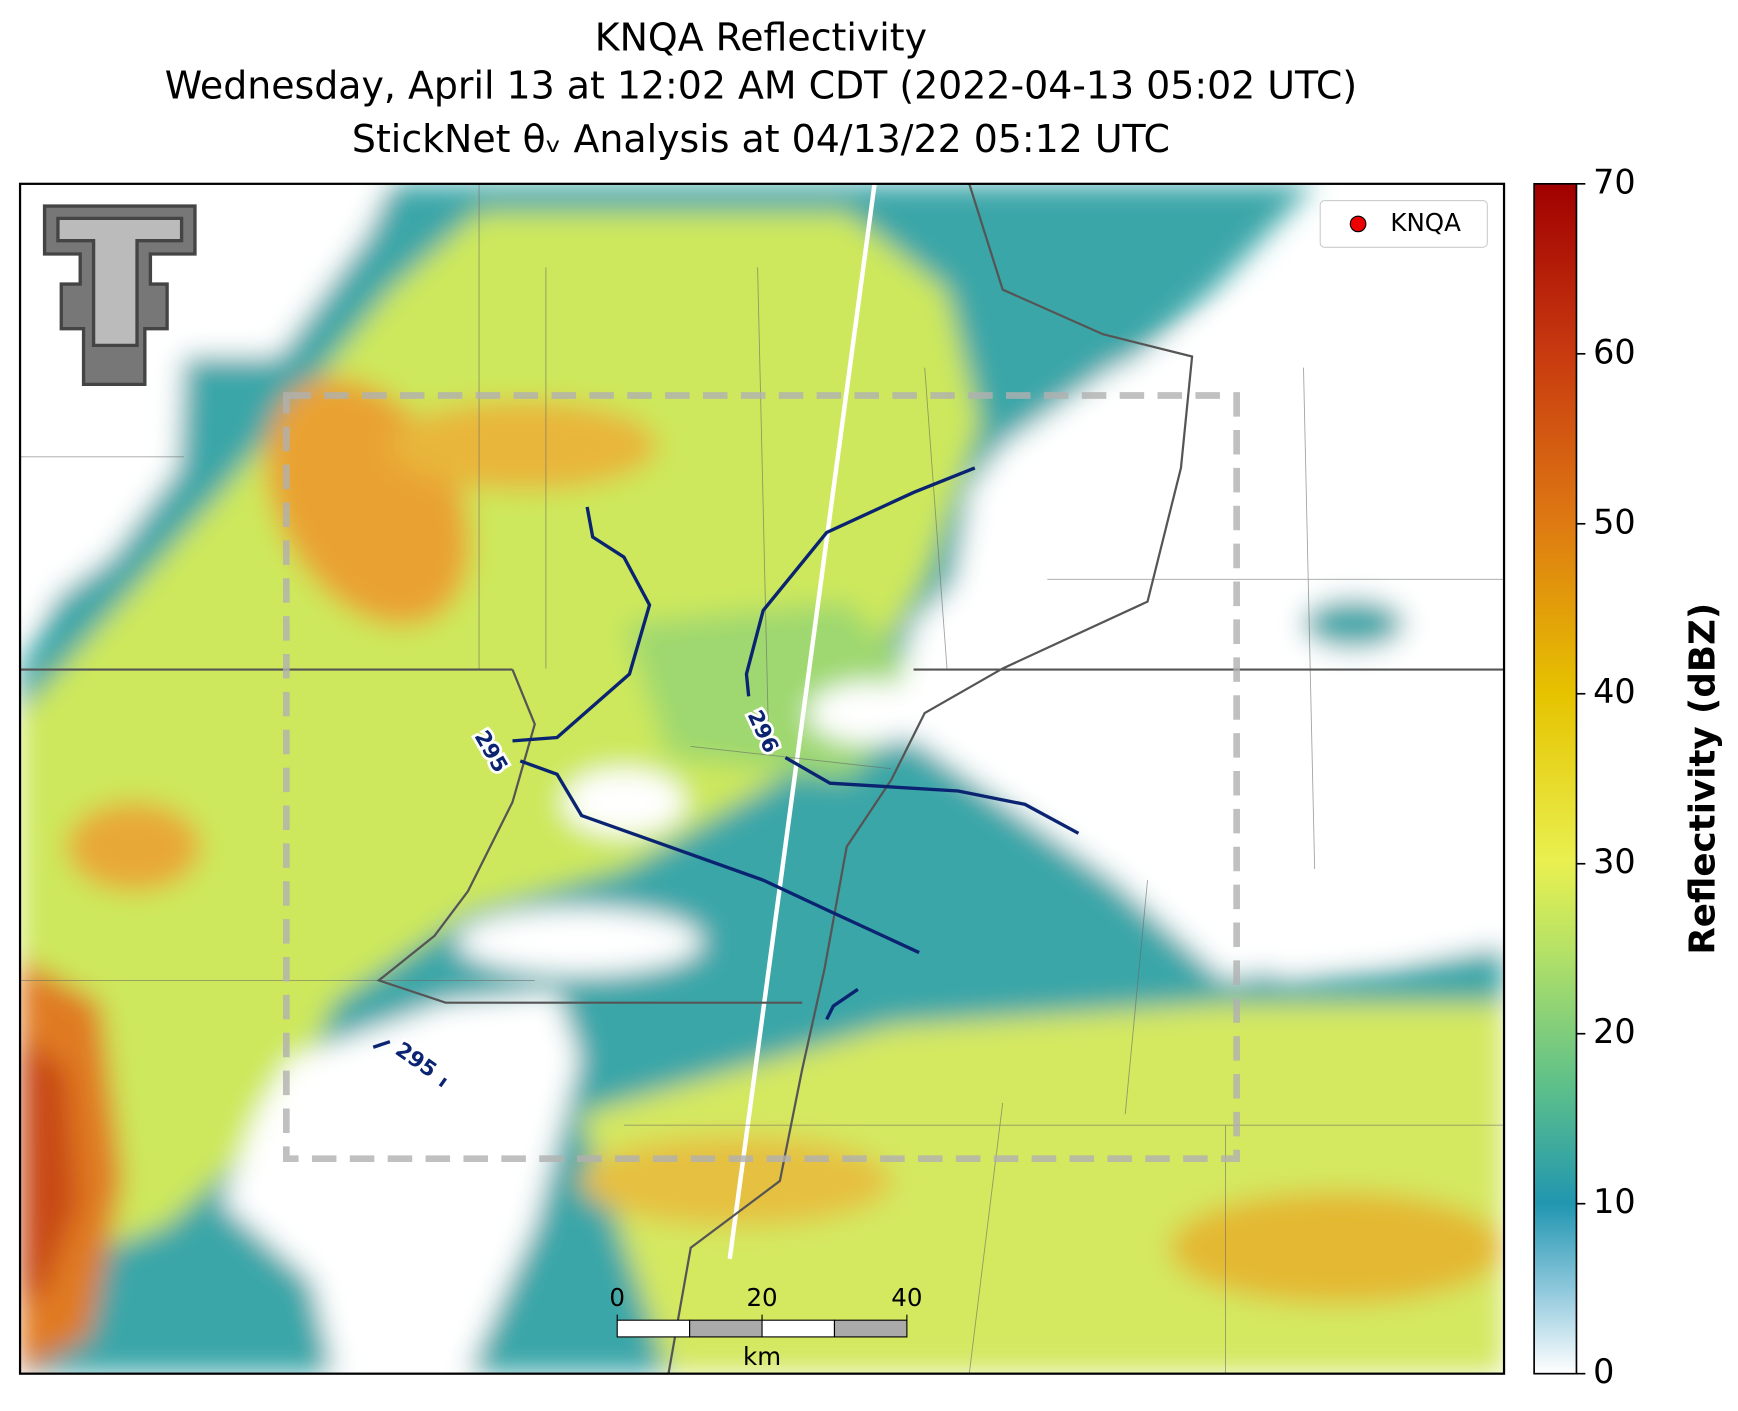 This screenshot has width=1738, height=1411. What do you see at coordinates (802, 721) in the screenshot?
I see `radial-gap` at bounding box center [802, 721].